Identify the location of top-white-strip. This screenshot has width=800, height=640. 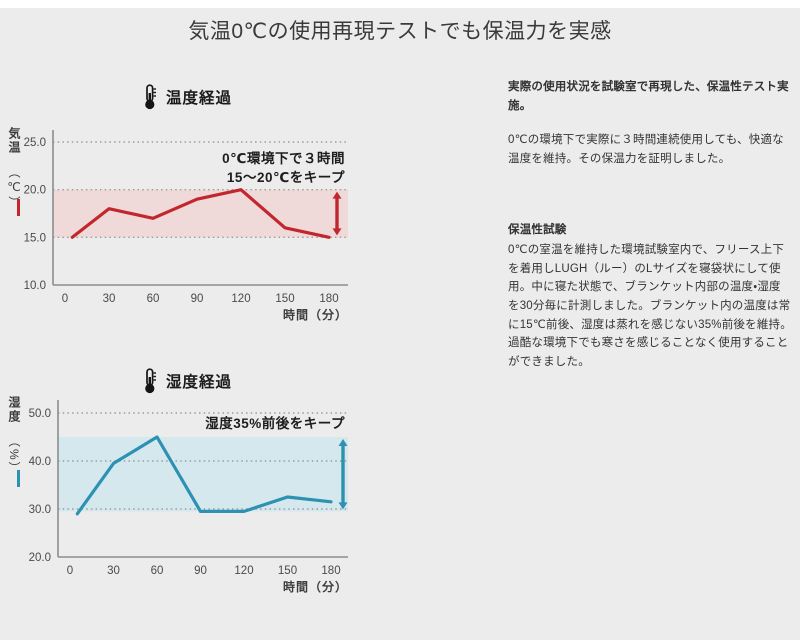
(400, 4).